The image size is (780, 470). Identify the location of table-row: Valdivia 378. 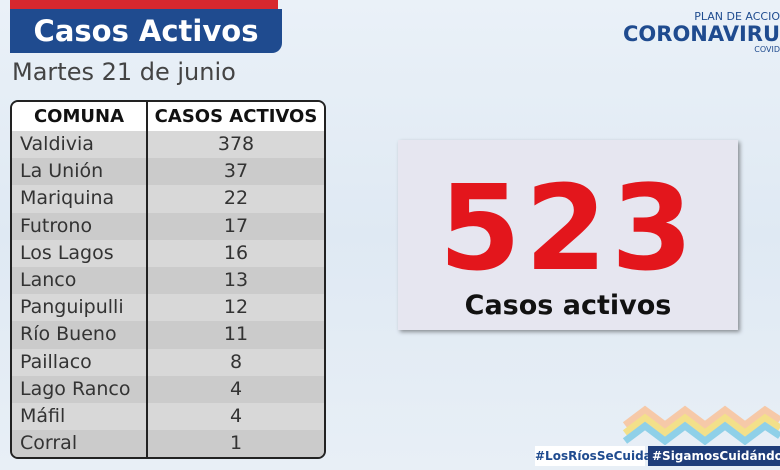
(168, 145).